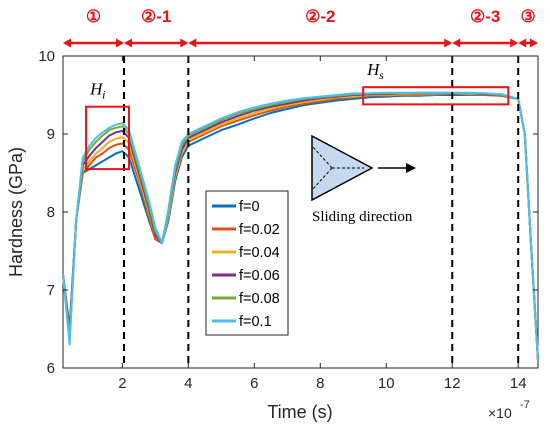 The height and width of the screenshot is (436, 550). What do you see at coordinates (381, 75) in the screenshot?
I see `annotation-subscript-1: s` at bounding box center [381, 75].